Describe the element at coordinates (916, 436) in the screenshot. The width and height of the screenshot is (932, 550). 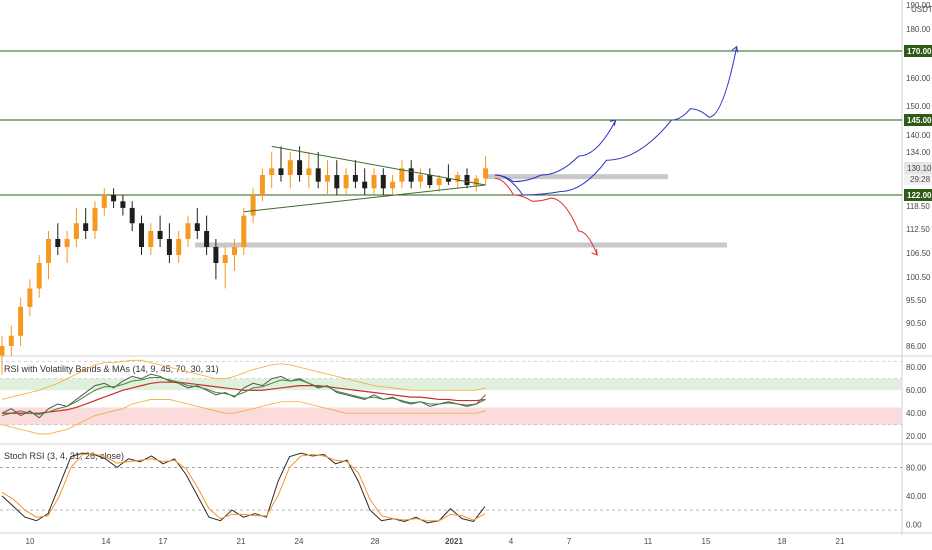
I see `rsi-tick-label: 20.00` at that location.